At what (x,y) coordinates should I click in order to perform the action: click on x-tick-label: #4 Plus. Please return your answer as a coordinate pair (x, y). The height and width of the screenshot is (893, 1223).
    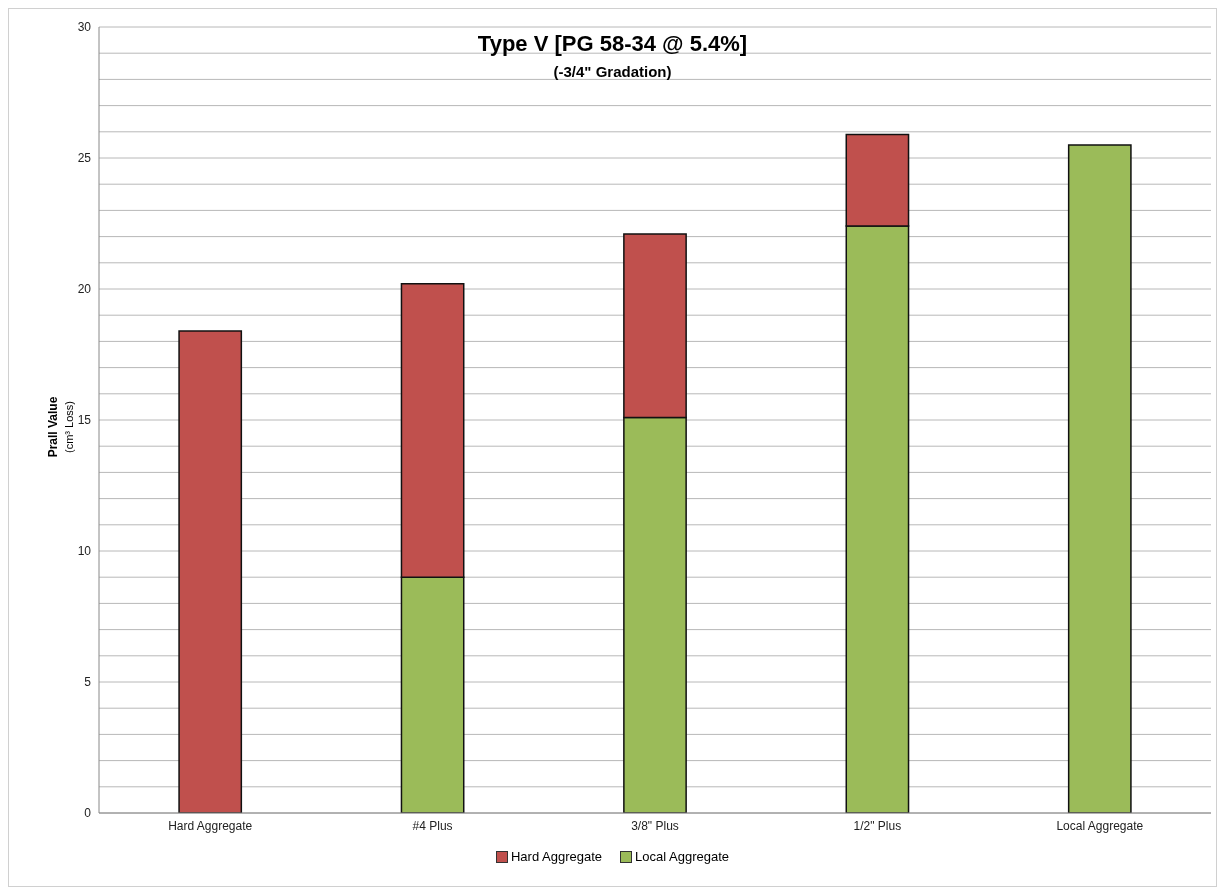
    Looking at the image, I should click on (432, 825).